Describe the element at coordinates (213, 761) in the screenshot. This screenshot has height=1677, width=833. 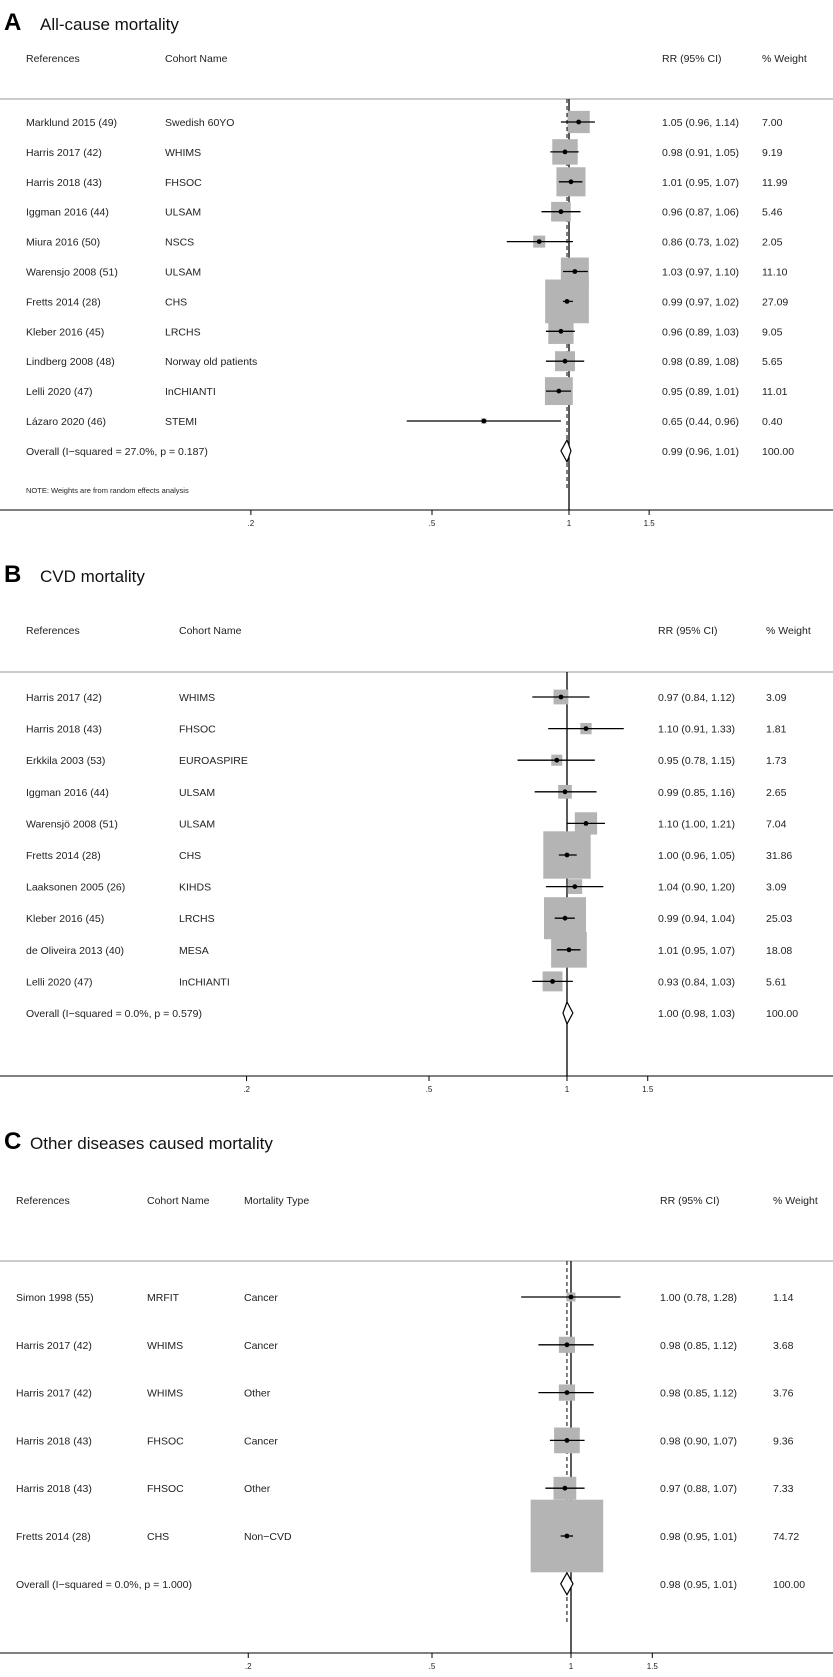
I see `study-cohort: EUROASPIRE` at that location.